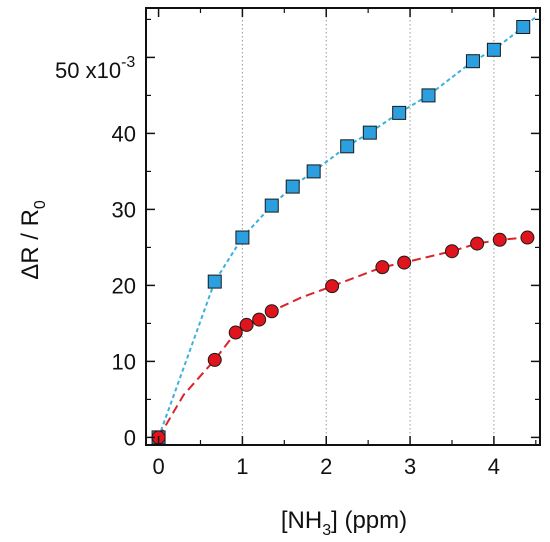  I want to click on y-axis-title-sub: 0, so click(40, 204).